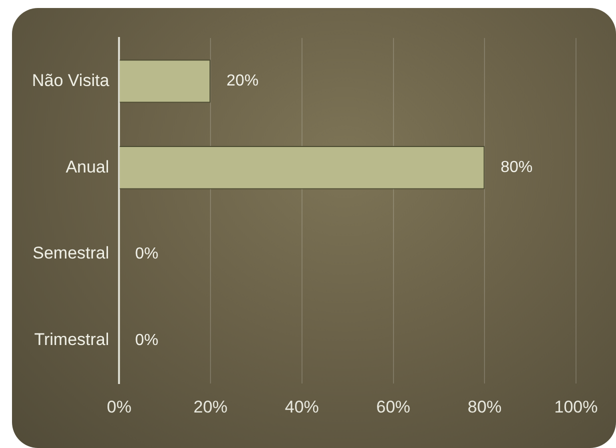 The height and width of the screenshot is (448, 616). What do you see at coordinates (71, 80) in the screenshot?
I see `y-tick-label: Não Visita` at bounding box center [71, 80].